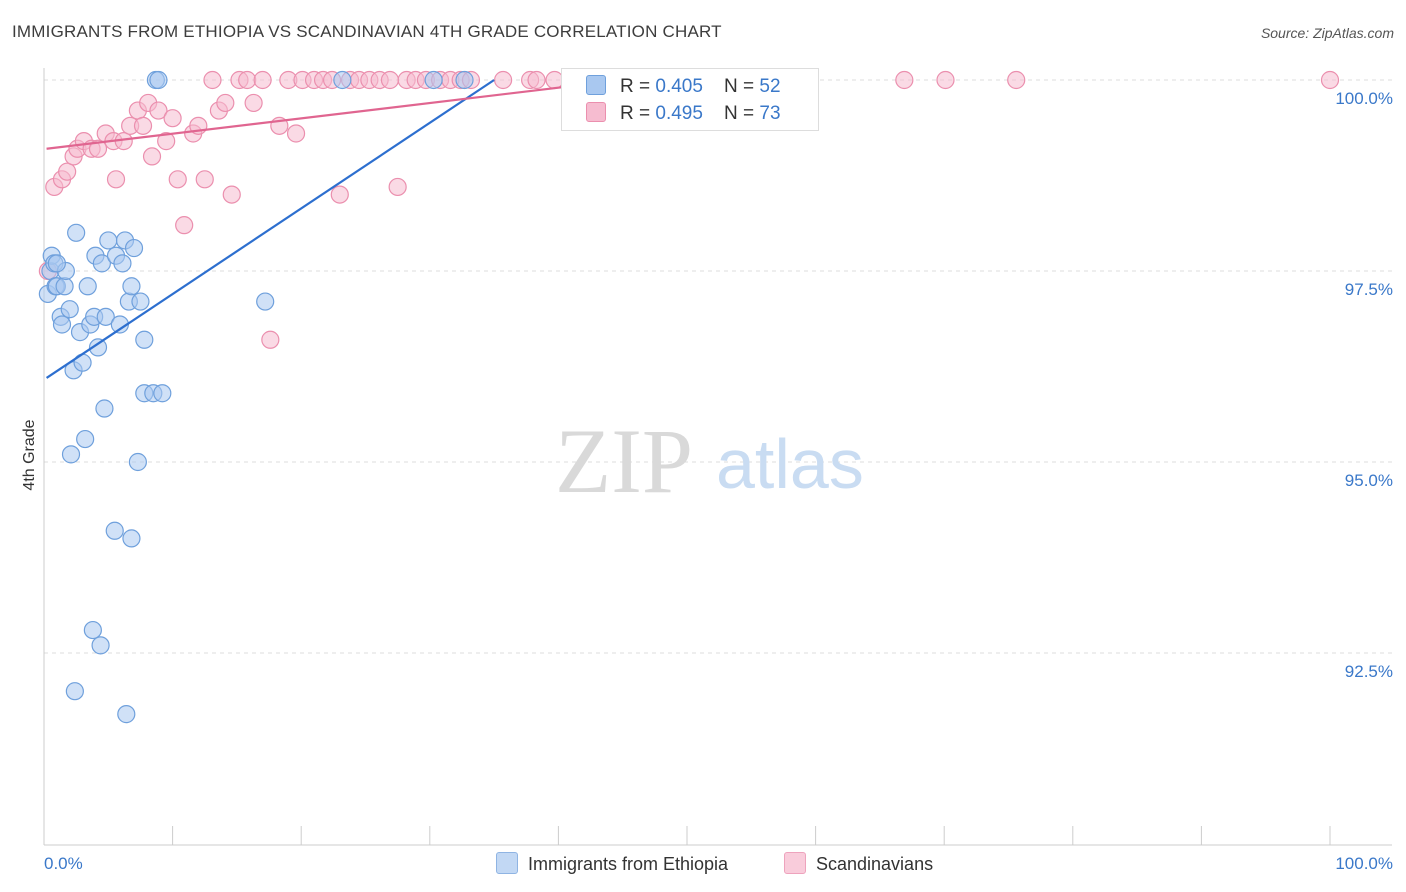 This screenshot has width=1406, height=892. I want to click on y-tick-label: 92.5%, so click(1369, 671).